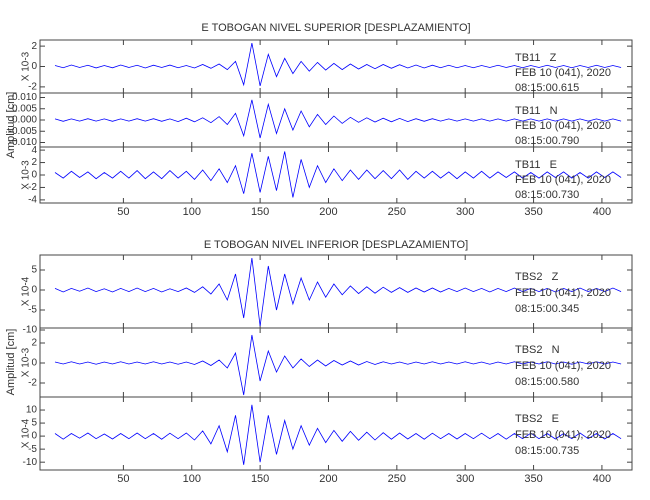  I want to click on time-label: 08:15:00.580, so click(547, 382).